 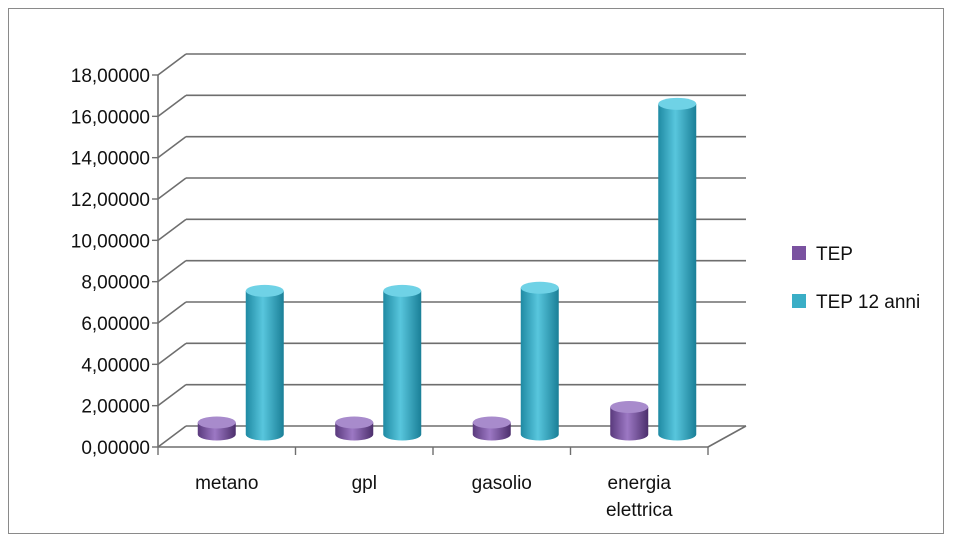 What do you see at coordinates (856, 278) in the screenshot?
I see `legend: TEP TEP 12 anni` at bounding box center [856, 278].